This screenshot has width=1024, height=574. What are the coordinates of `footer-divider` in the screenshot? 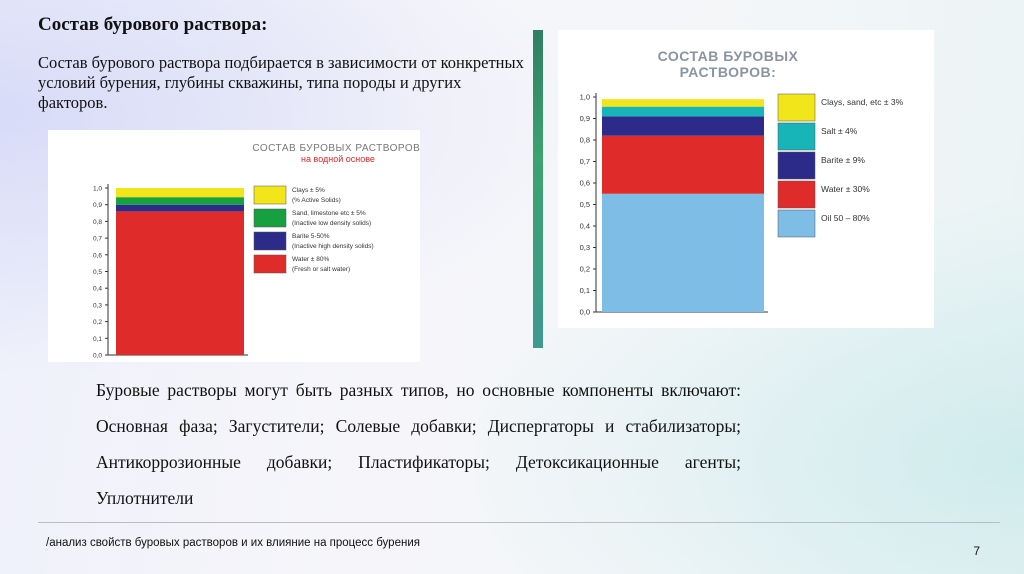 It's located at (519, 522).